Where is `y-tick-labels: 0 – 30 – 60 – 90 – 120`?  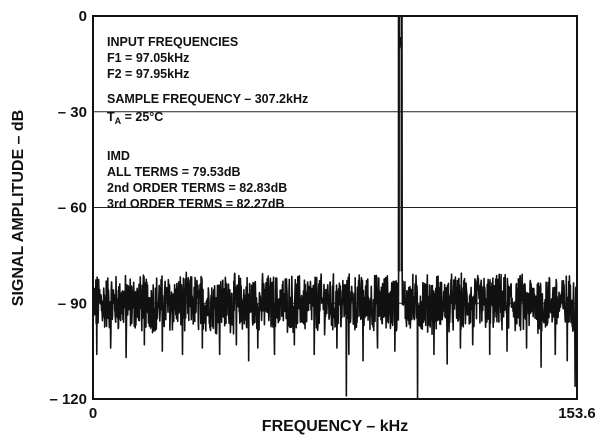
y-tick-labels: 0 – 30 – 60 – 90 – 120 is located at coordinates (68, 208).